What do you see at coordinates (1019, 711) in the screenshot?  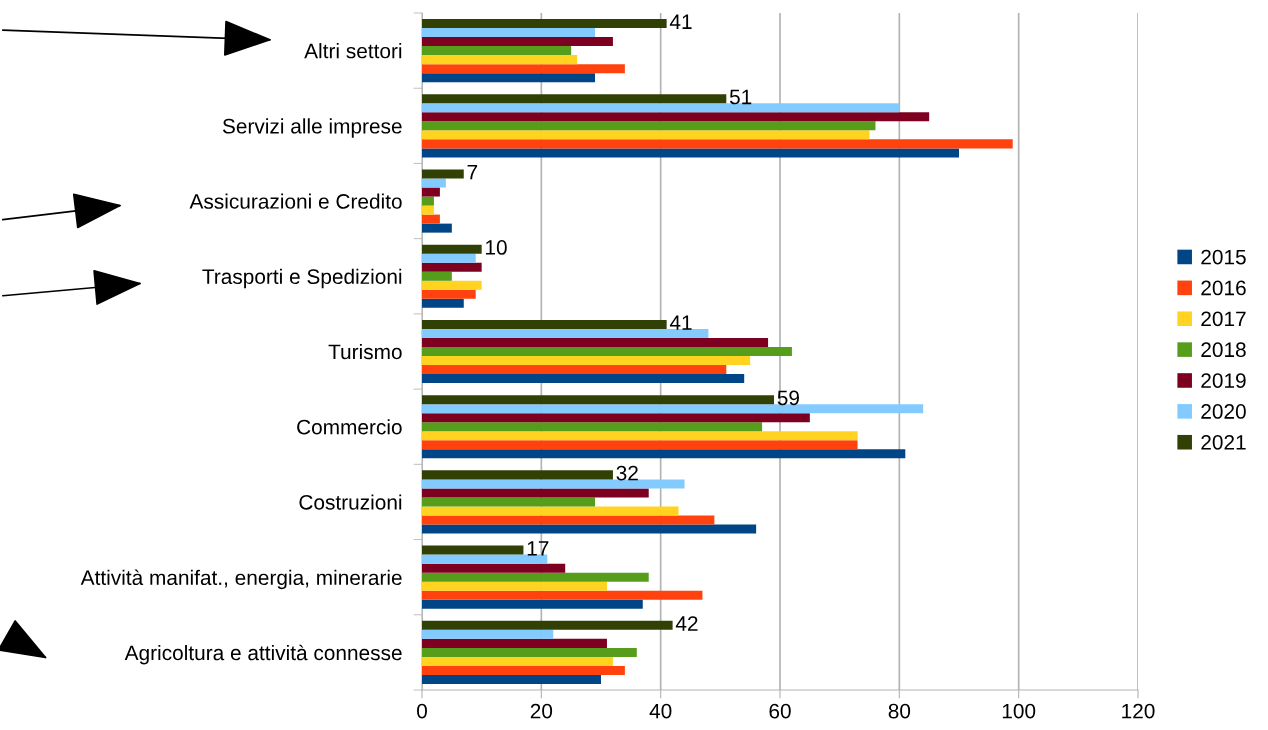 I see `x-tick-label: 100` at bounding box center [1019, 711].